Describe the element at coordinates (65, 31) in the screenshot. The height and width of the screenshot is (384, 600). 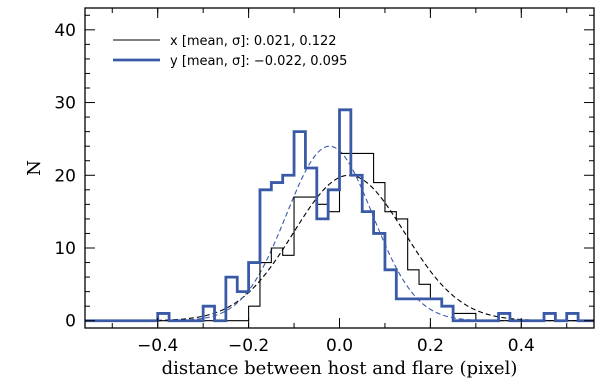
I see `y-tick-label: 40` at that location.